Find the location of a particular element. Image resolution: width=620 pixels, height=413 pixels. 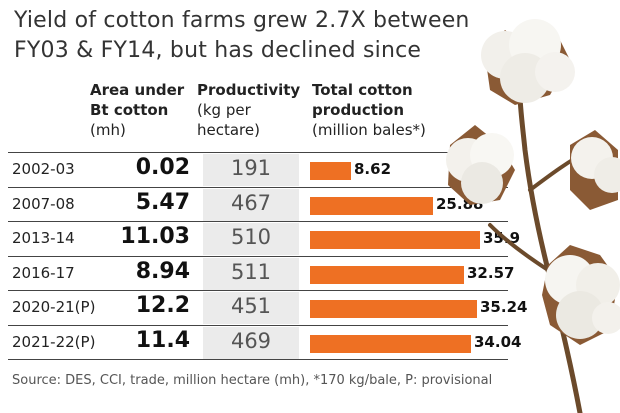

cotton-boll-bottom is located at coordinates (581, 295).